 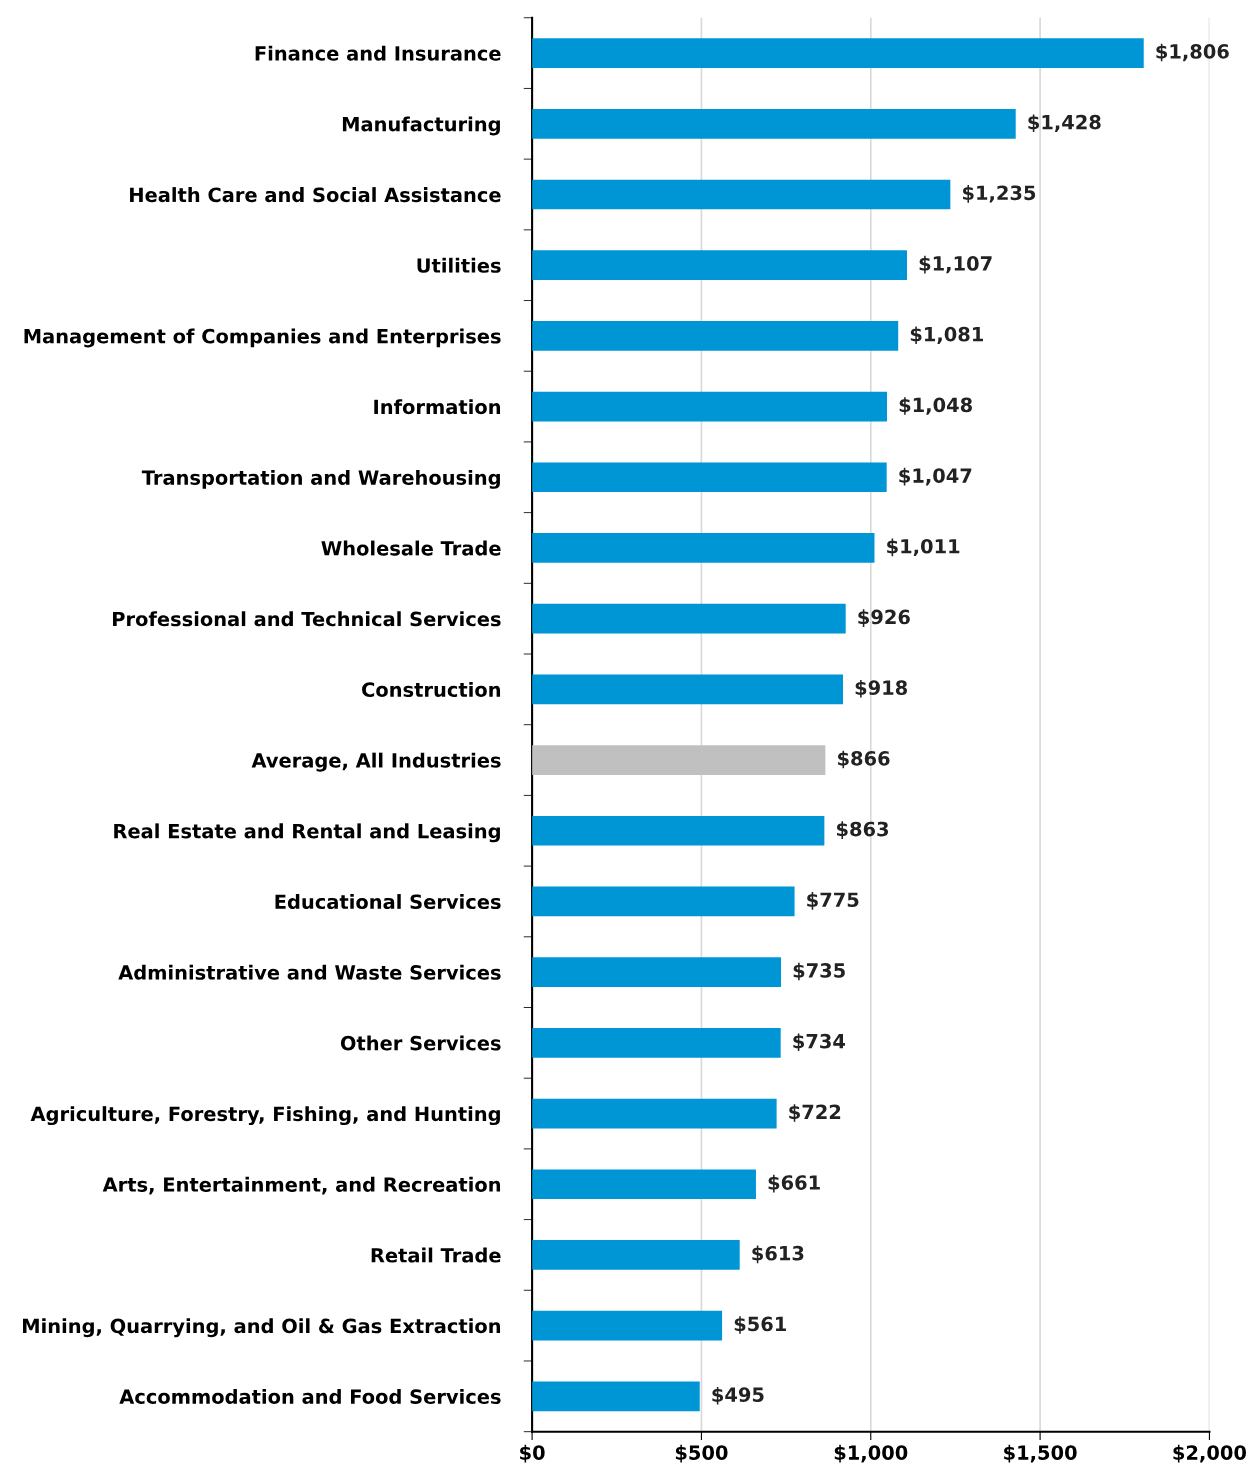 I want to click on y-tick-label: Administrative and Waste Services, so click(x=309, y=972).